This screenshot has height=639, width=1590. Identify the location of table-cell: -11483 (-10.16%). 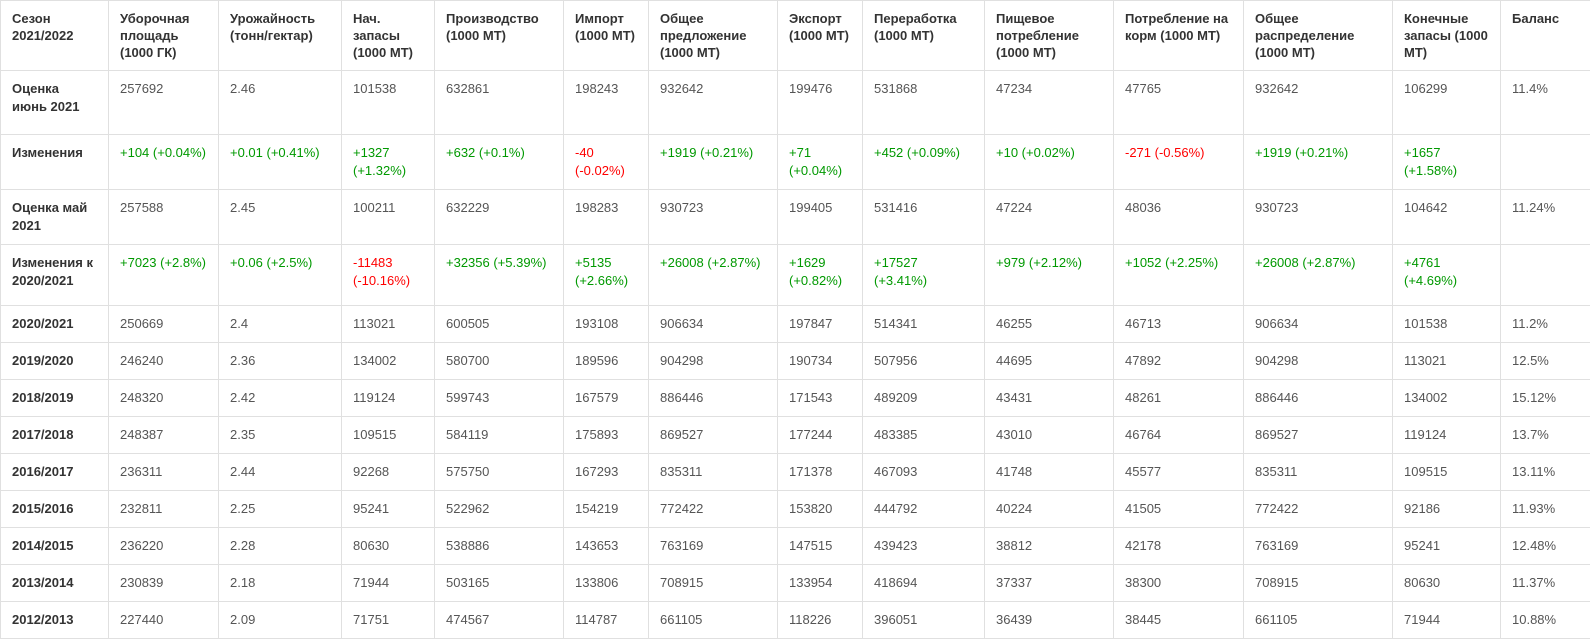
(388, 275).